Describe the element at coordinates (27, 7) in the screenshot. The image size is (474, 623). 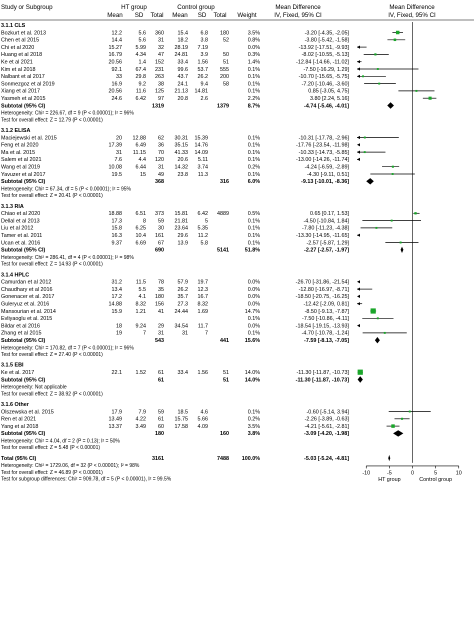
I see `header-study: Study or Subgroup` at that location.